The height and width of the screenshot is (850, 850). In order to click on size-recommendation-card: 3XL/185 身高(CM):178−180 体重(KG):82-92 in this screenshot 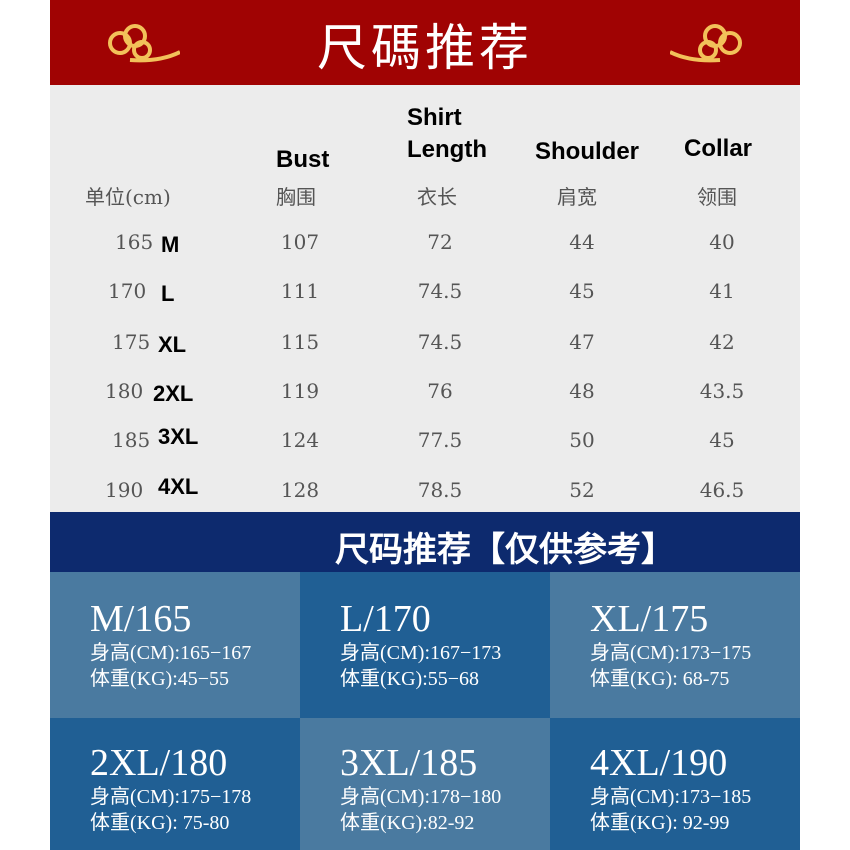, I will do `click(425, 784)`.